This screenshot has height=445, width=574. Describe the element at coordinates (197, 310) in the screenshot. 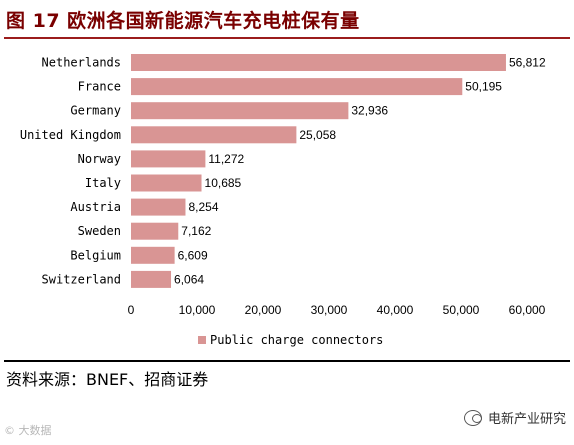

I see `x-tick-label: 10,000` at that location.